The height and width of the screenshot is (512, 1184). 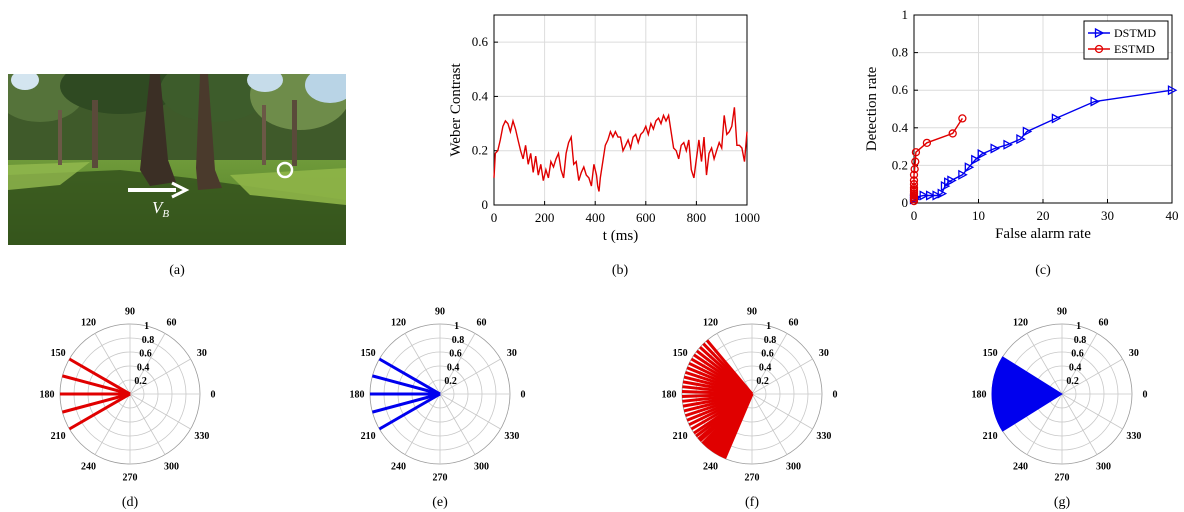 What do you see at coordinates (595, 217) in the screenshot?
I see `x-tick-label: 400` at bounding box center [595, 217].